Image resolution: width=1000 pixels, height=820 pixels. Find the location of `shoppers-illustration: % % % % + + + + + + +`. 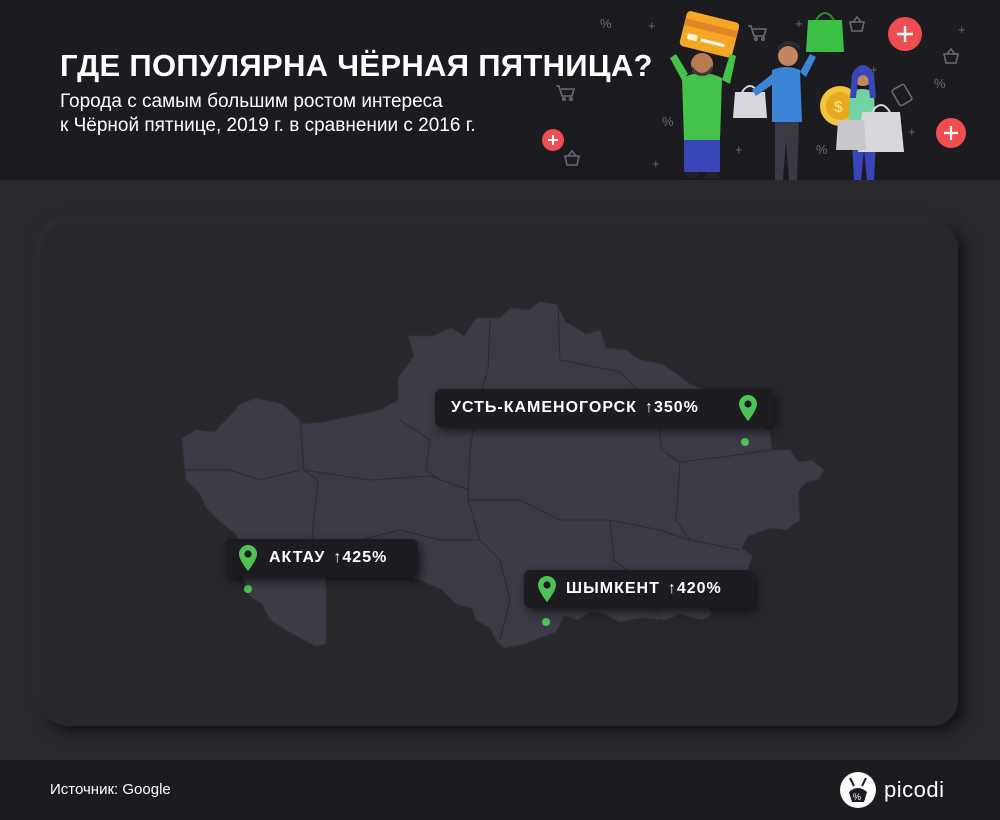

shoppers-illustration: % % % % + + + + + + + is located at coordinates (754, 95).